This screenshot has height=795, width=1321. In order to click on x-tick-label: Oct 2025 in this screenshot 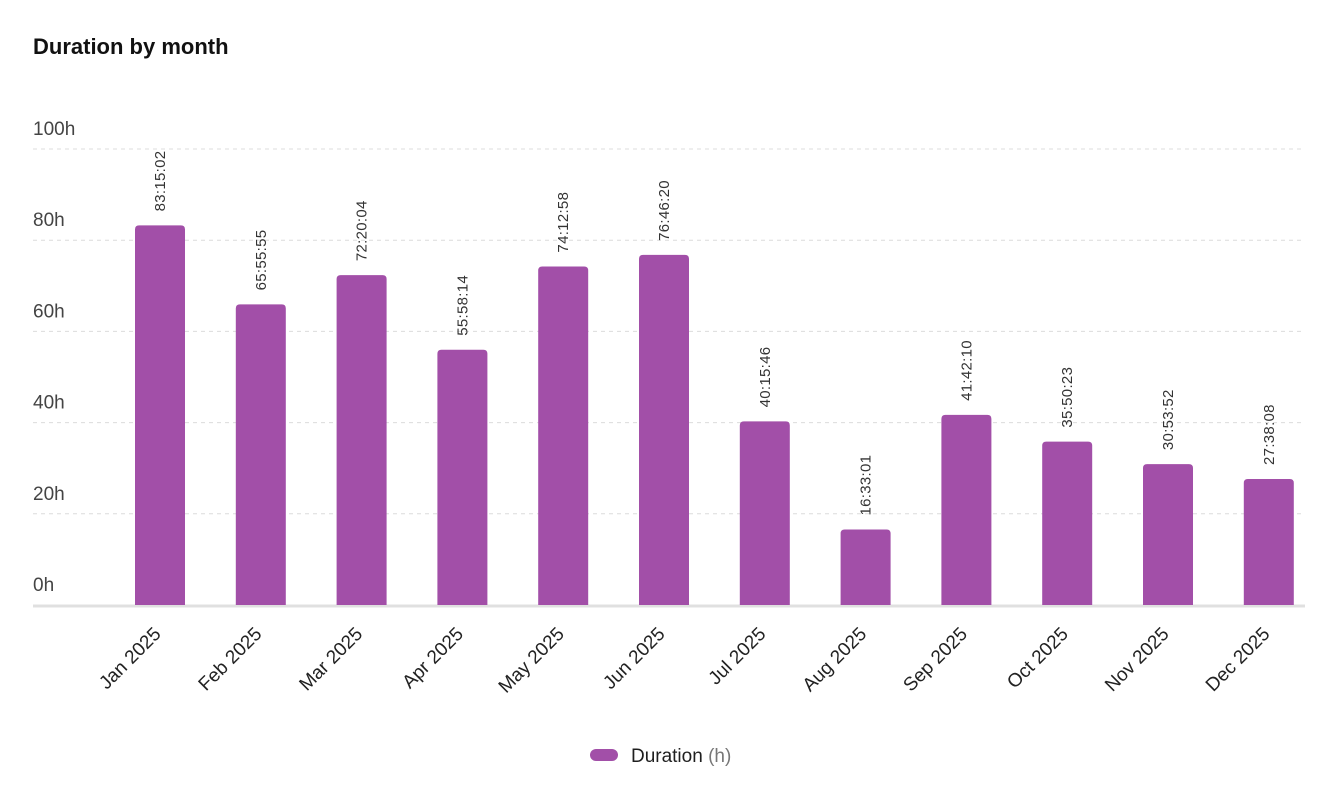, I will do `click(1037, 658)`.